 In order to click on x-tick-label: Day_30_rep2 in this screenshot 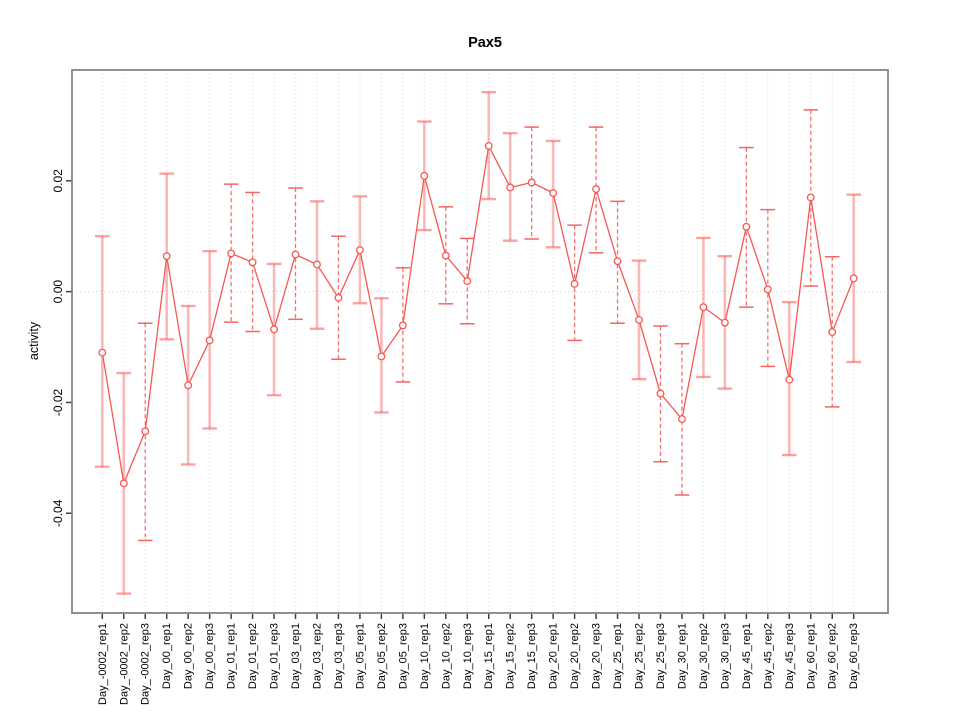, I will do `click(704, 656)`.